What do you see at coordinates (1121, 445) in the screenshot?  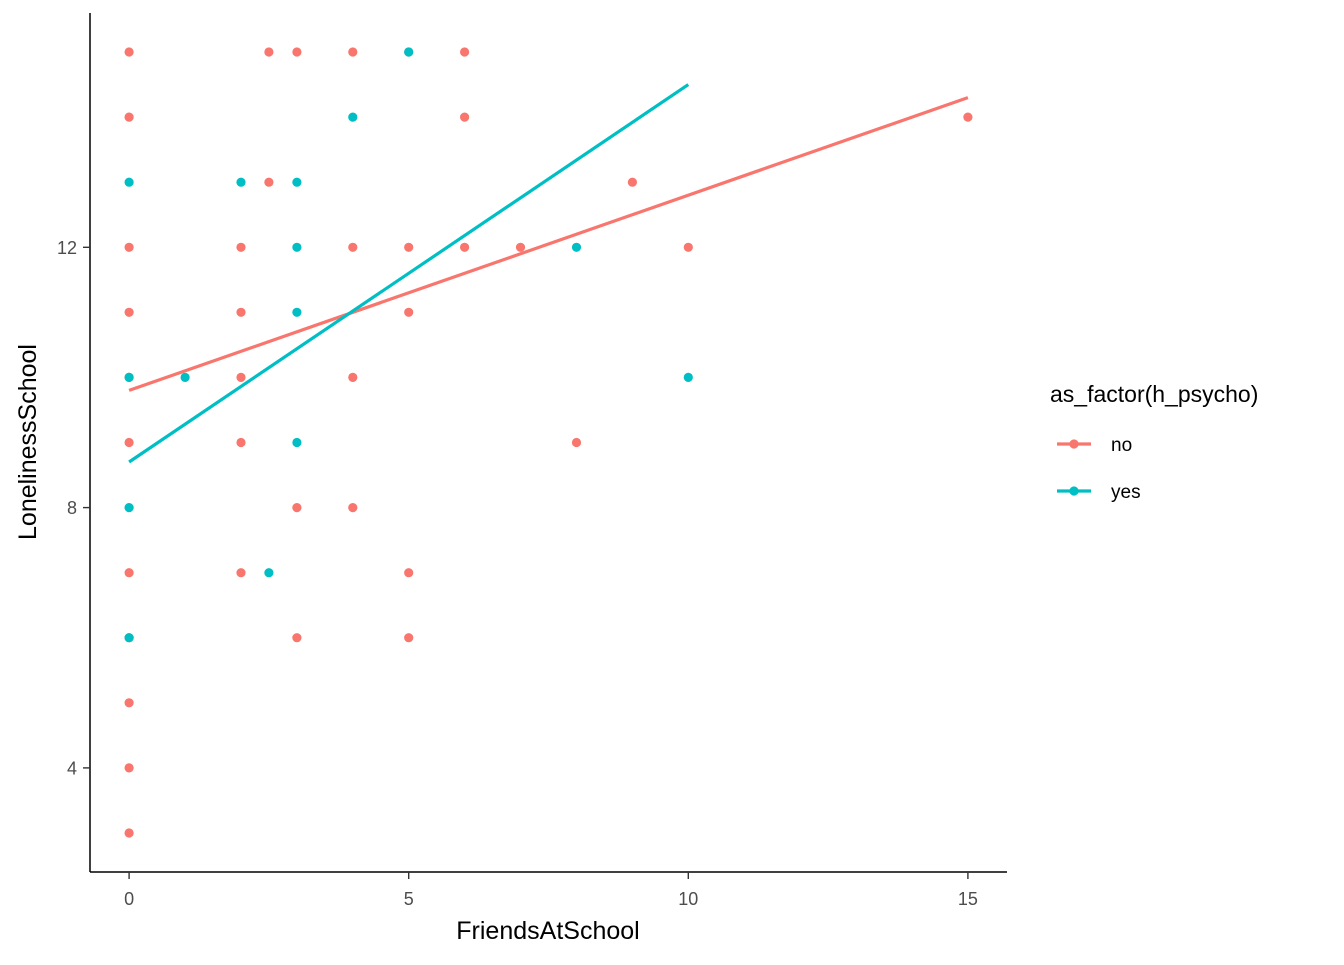 I see `legend-label-no: no` at bounding box center [1121, 445].